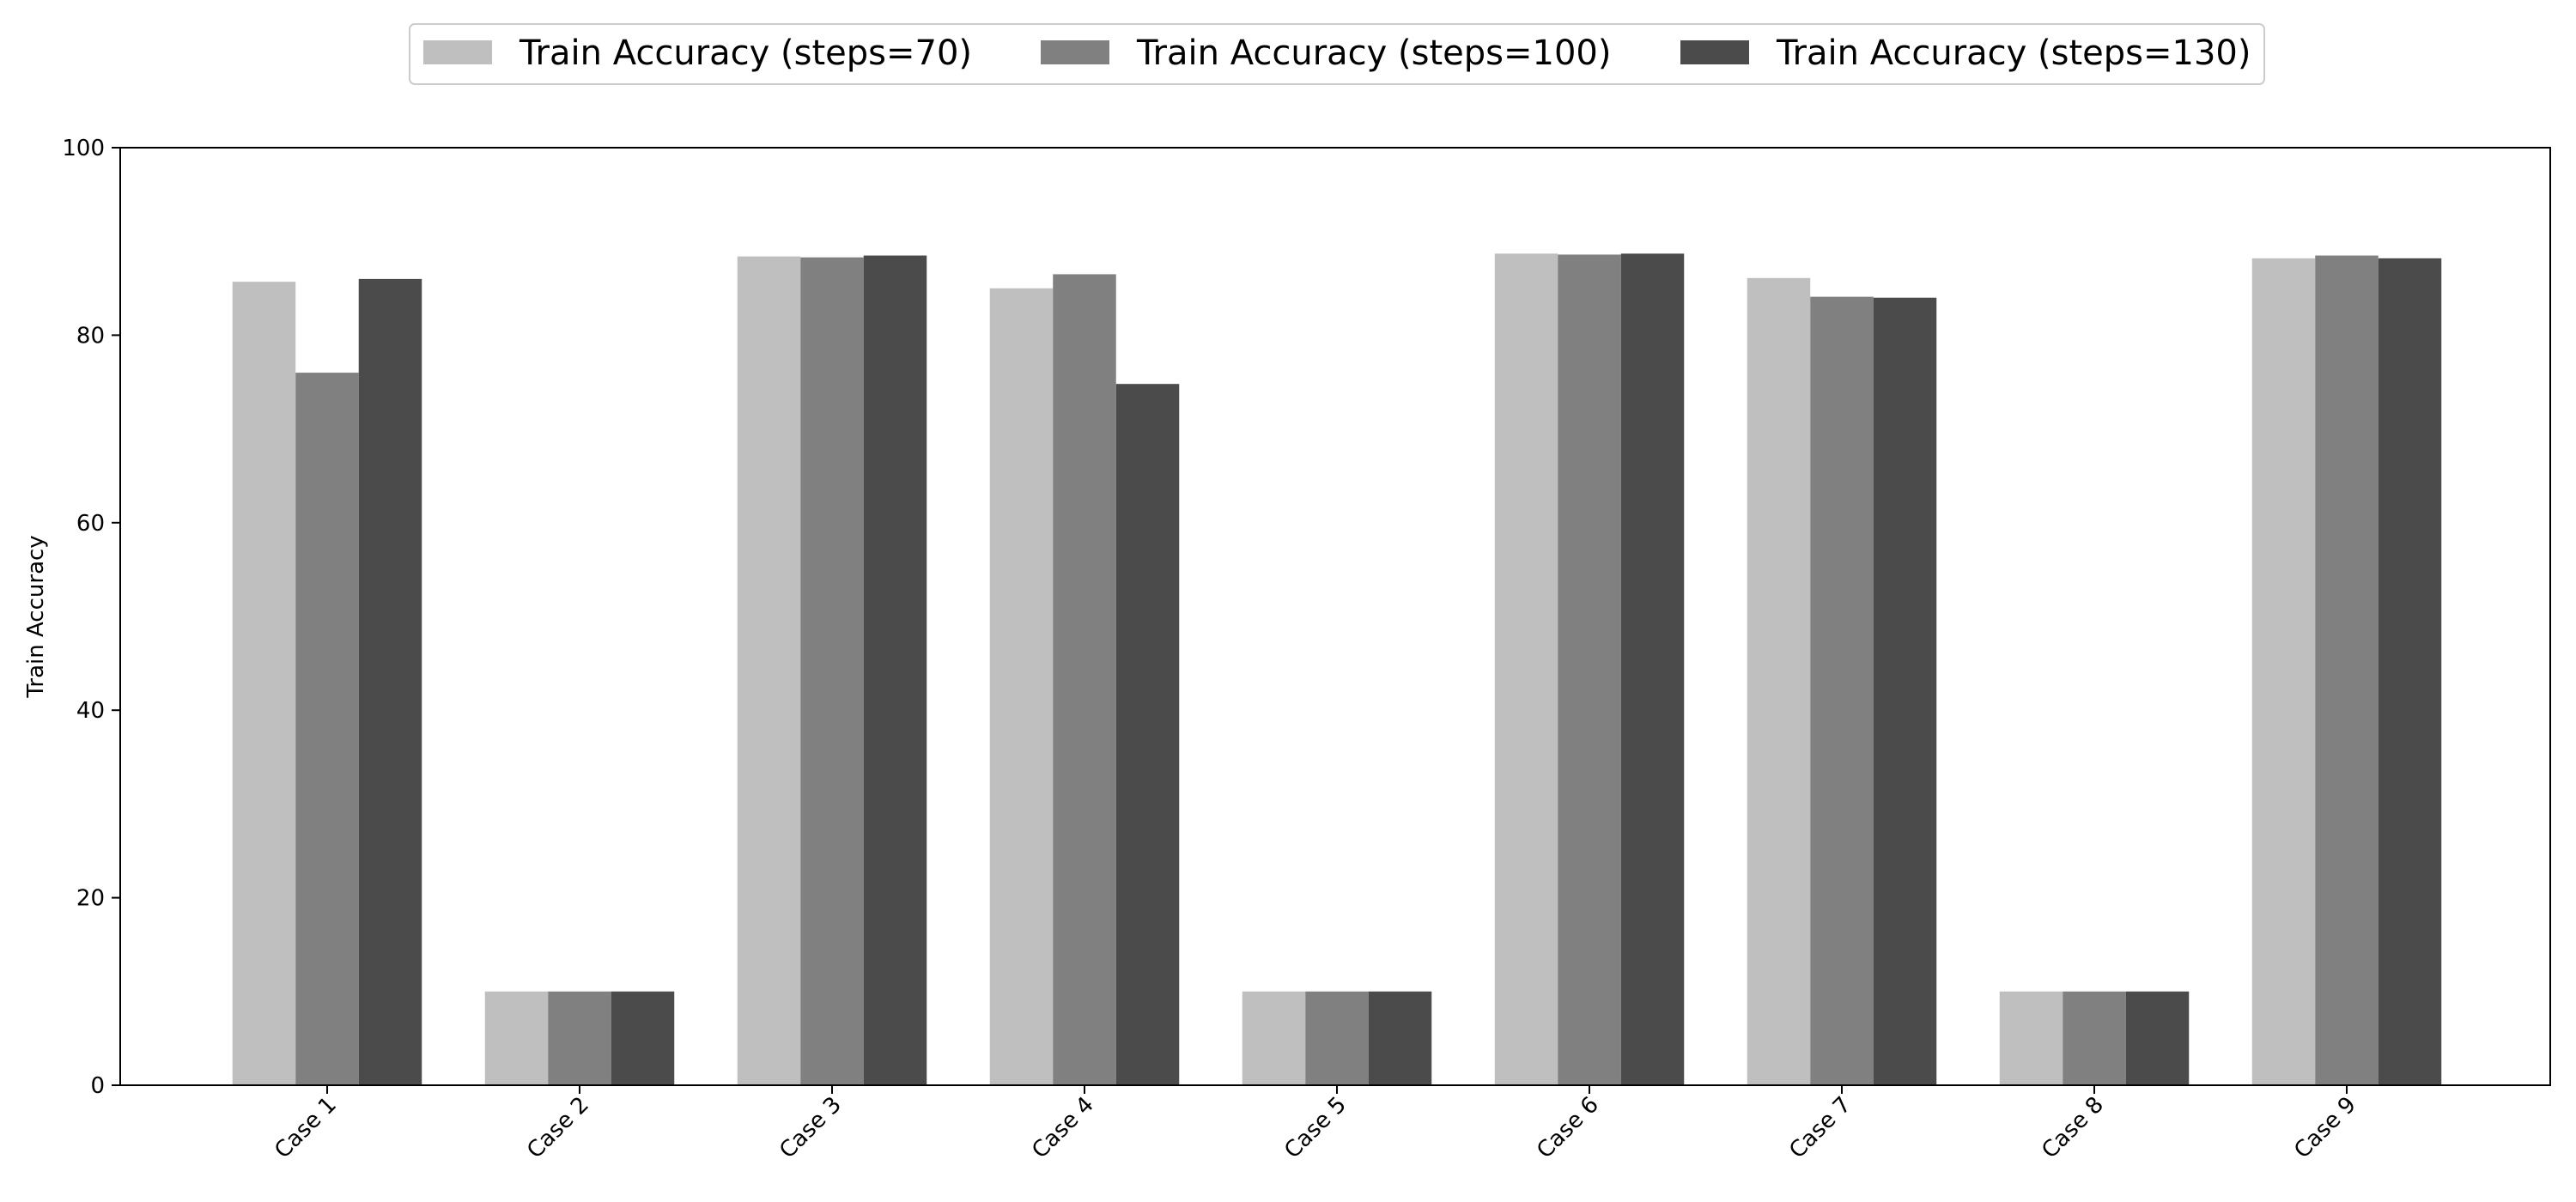 The image size is (2576, 1202). I want to click on legend-label: Train Accuracy (steps=100), so click(1374, 53).